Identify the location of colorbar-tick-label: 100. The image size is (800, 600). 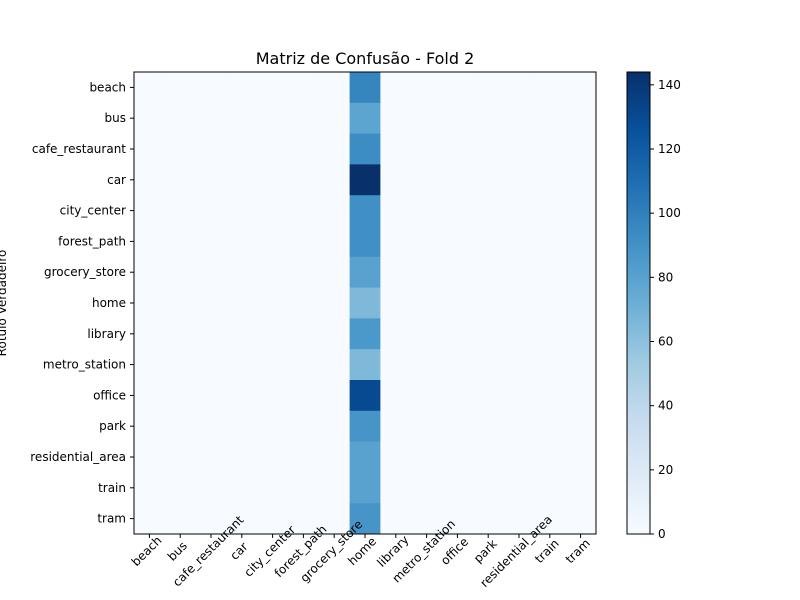
(669, 213).